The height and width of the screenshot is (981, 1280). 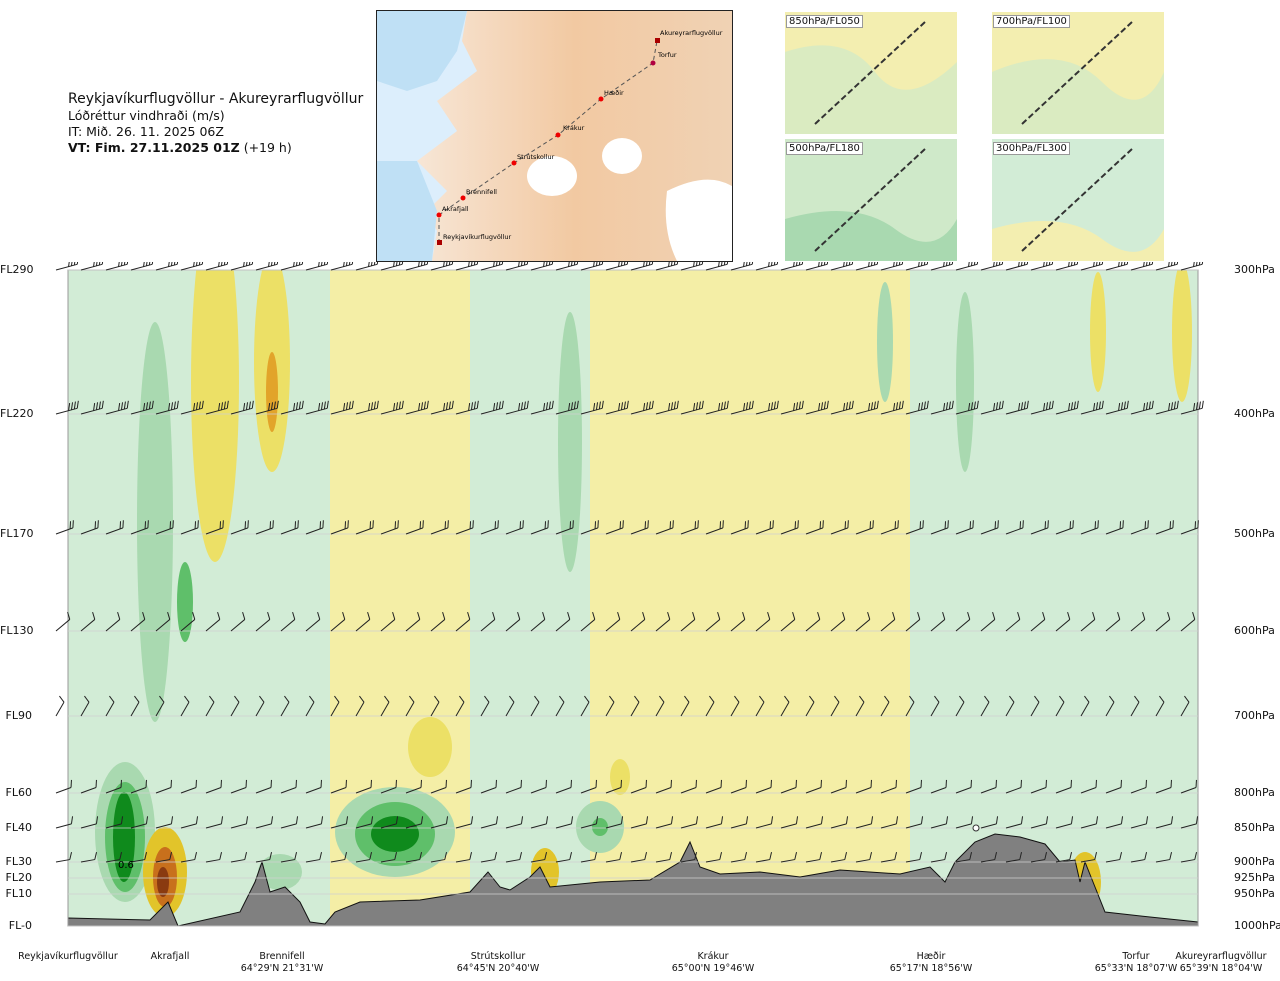 I want to click on fl-tick-label: FL40, so click(x=18, y=827).